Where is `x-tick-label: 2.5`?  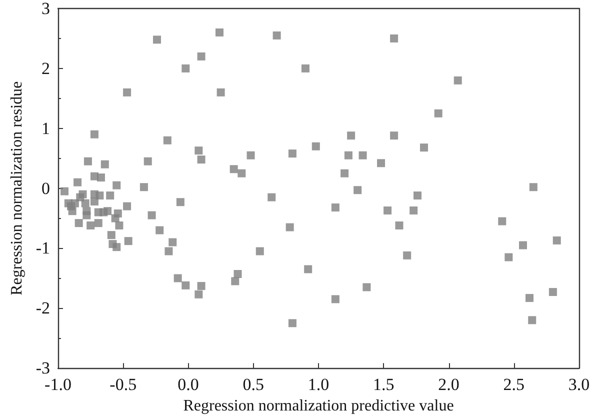
x-tick-label: 2.5 is located at coordinates (513, 384).